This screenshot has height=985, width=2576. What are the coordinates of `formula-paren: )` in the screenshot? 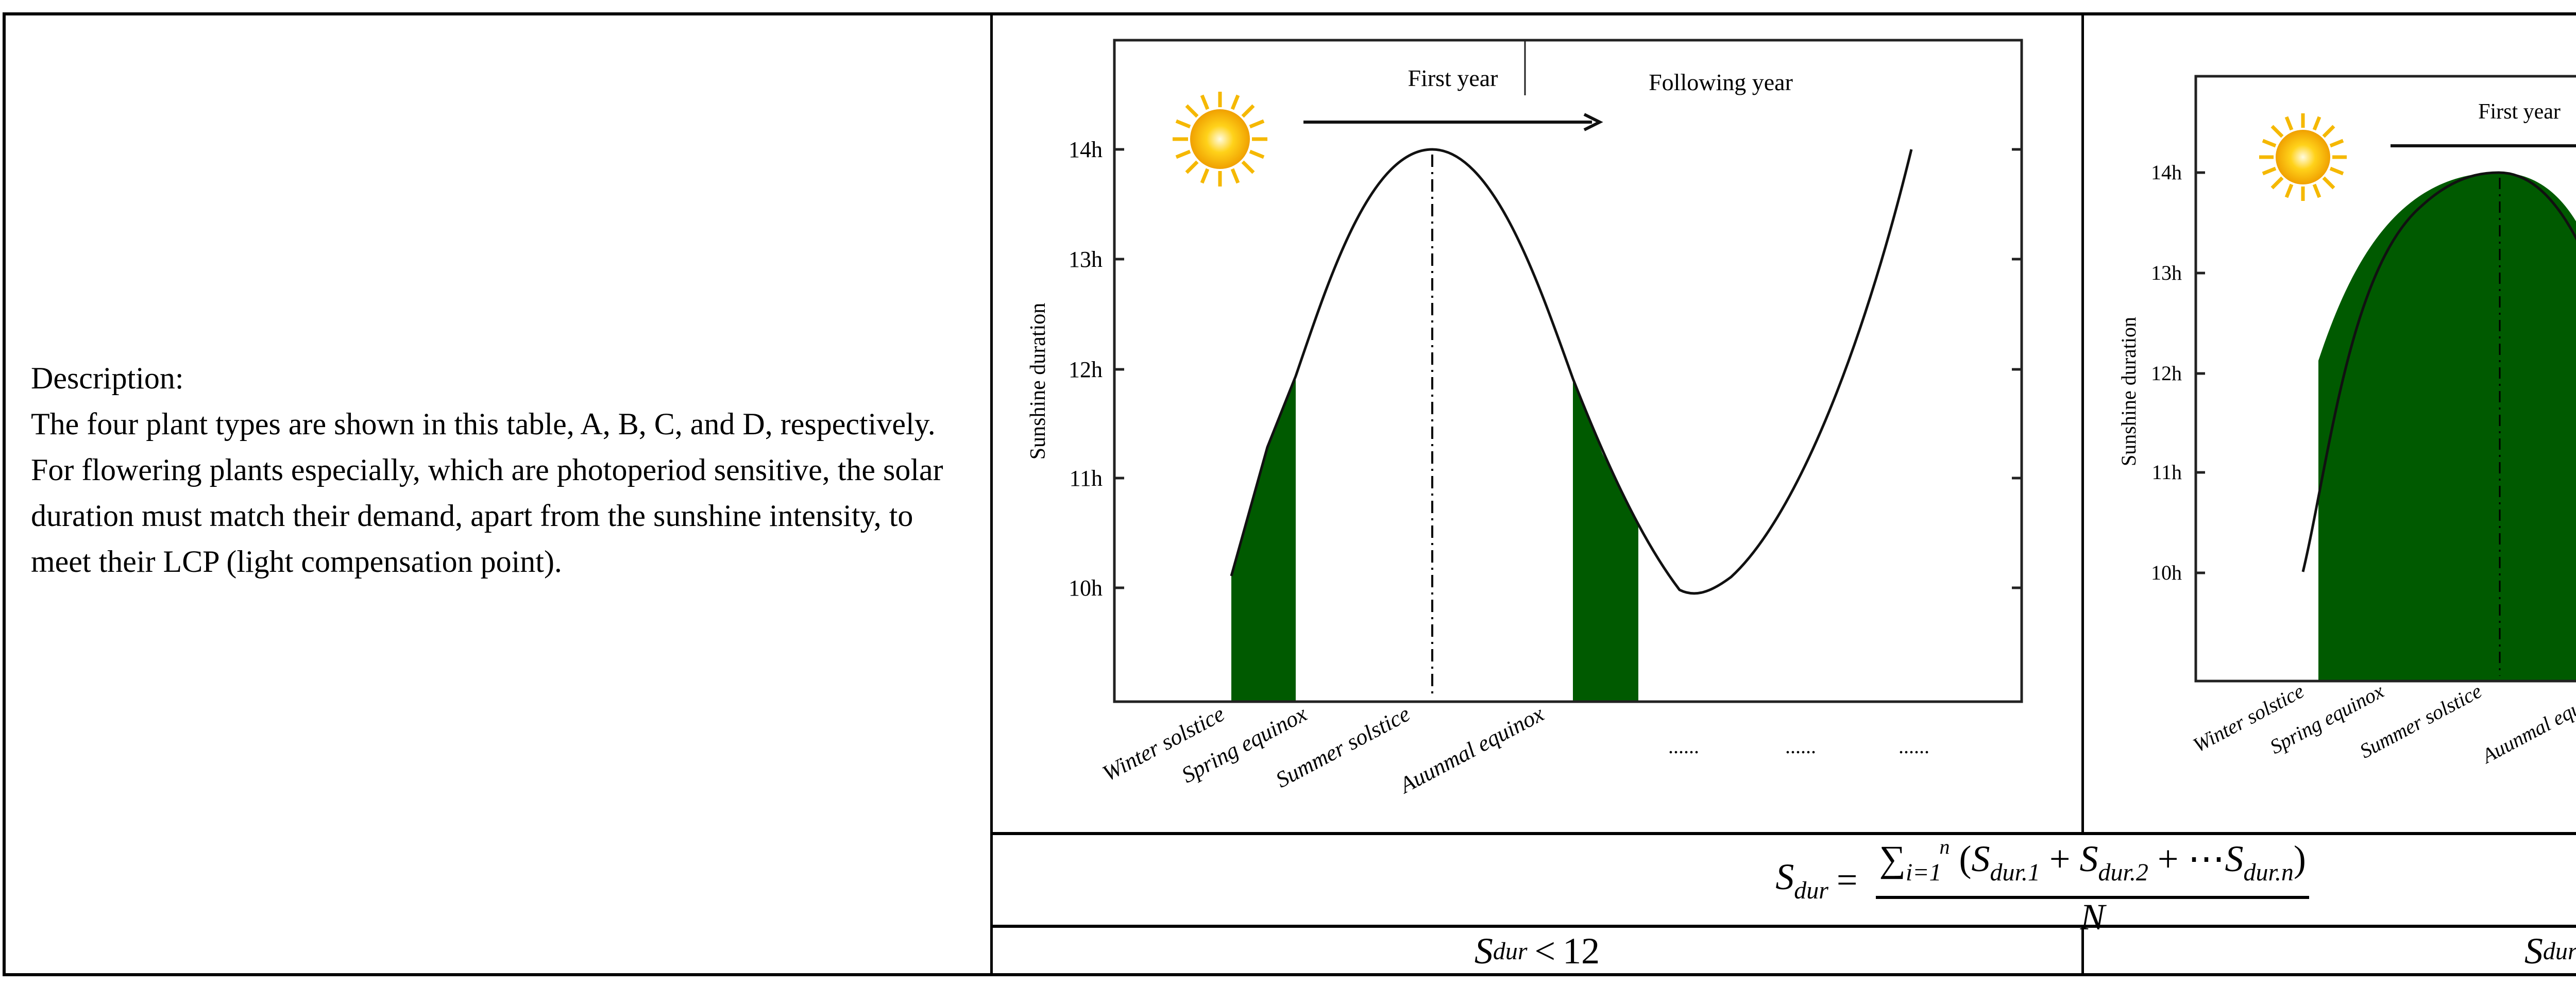 It's located at (2299, 858).